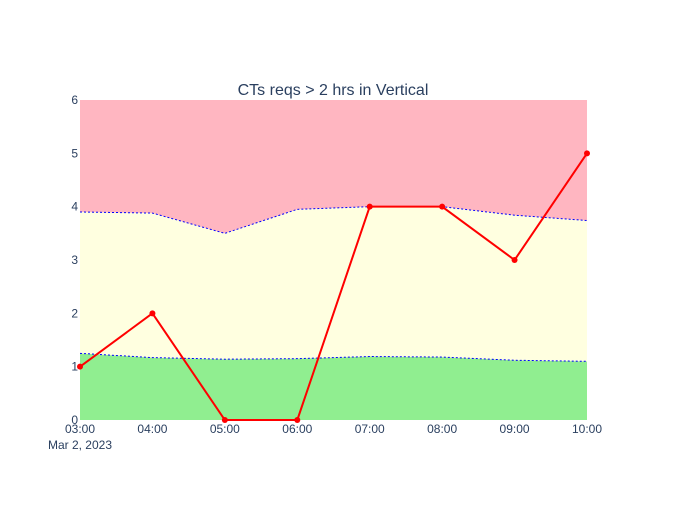 This screenshot has width=700, height=505. What do you see at coordinates (333, 90) in the screenshot?
I see `chart-title: CTs reqs > 2 hrs in Vertical` at bounding box center [333, 90].